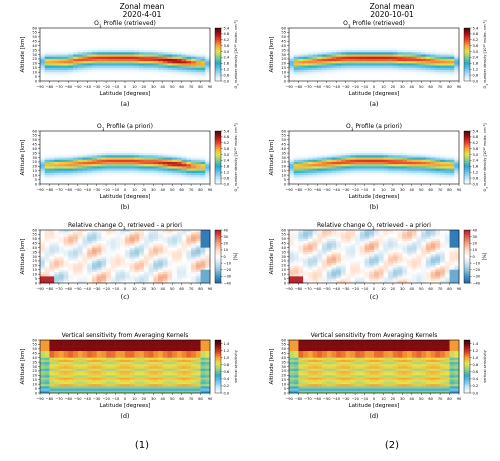  What do you see at coordinates (69, 399) in the screenshot?
I see `x-tick-label: −60` at bounding box center [69, 399].